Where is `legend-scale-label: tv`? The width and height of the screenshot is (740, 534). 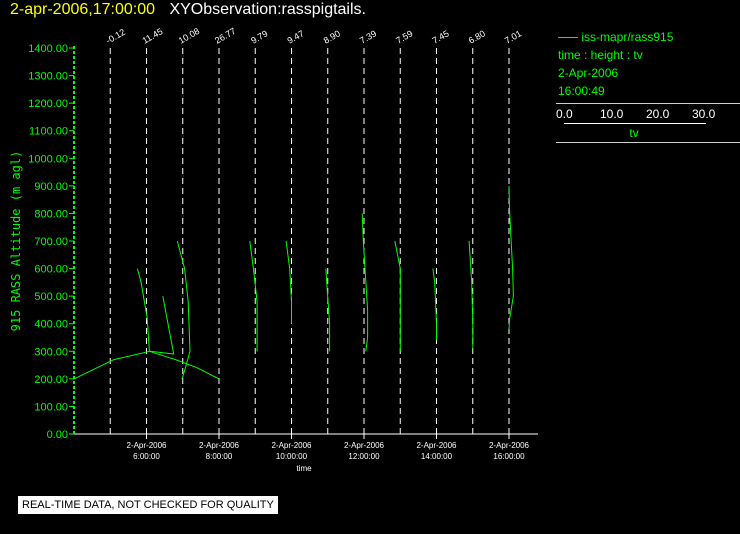
legend-scale-label: tv is located at coordinates (634, 133).